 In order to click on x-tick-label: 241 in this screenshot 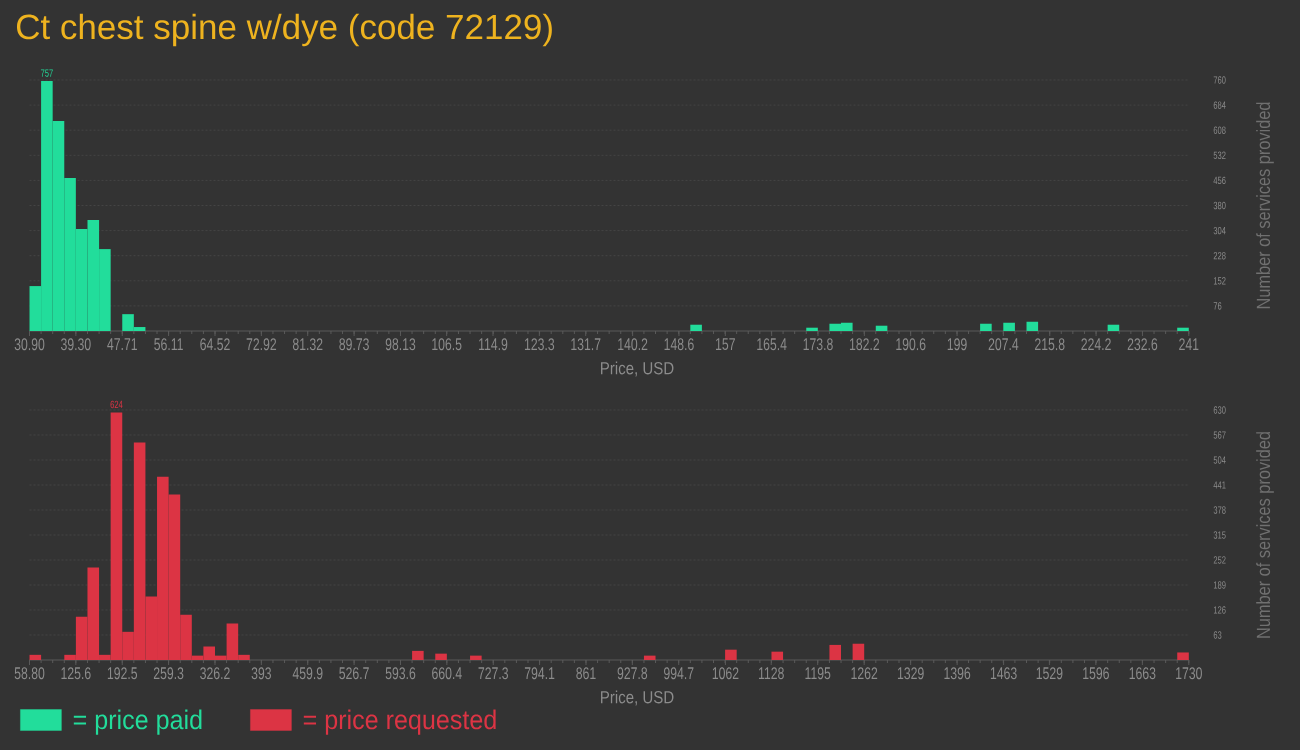, I will do `click(1189, 344)`.